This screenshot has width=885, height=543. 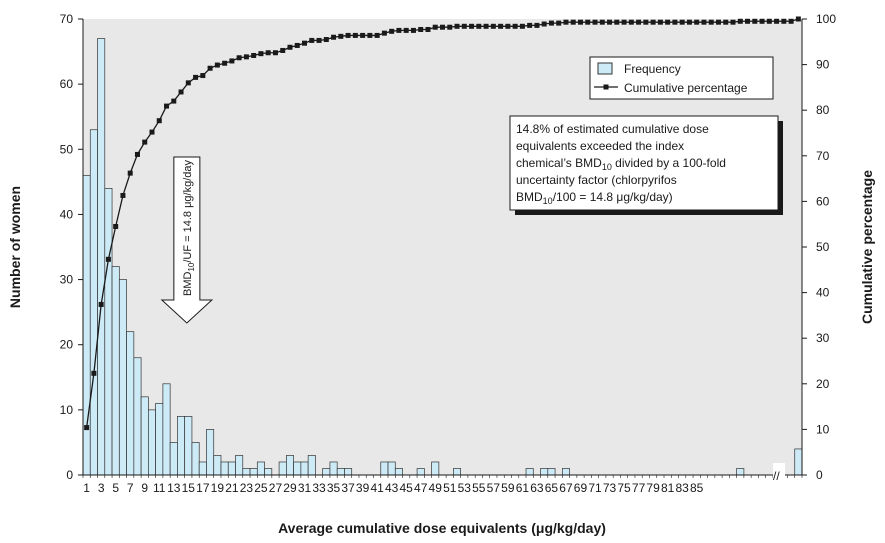 What do you see at coordinates (377, 488) in the screenshot?
I see `x-tick-label: 41` at bounding box center [377, 488].